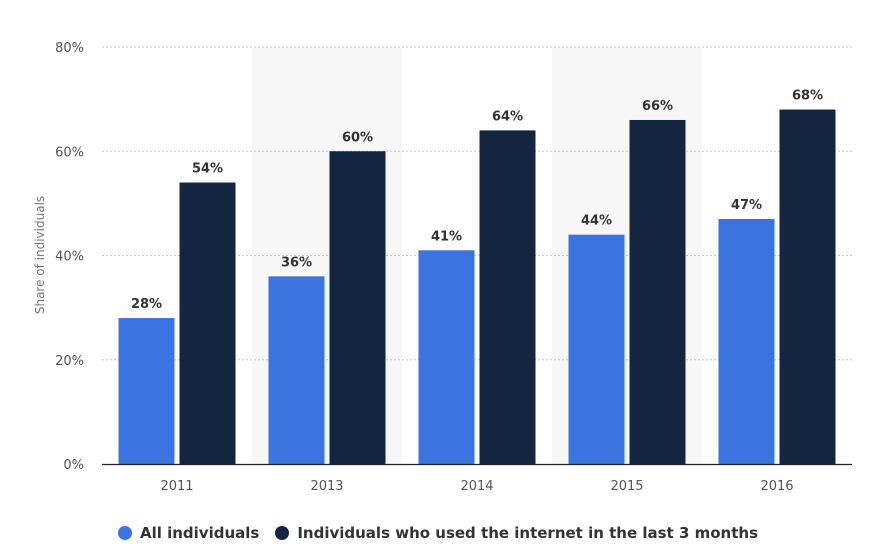  Describe the element at coordinates (746, 205) in the screenshot. I see `data-label: 47%` at that location.